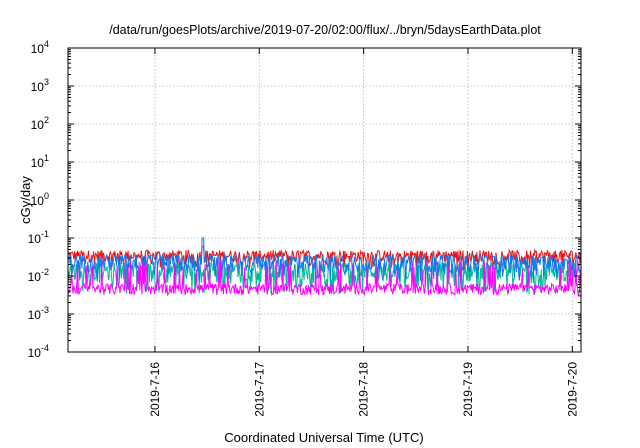 Image resolution: width=640 pixels, height=448 pixels. What do you see at coordinates (155, 389) in the screenshot?
I see `x-tick-label: 2019-7-16` at bounding box center [155, 389].